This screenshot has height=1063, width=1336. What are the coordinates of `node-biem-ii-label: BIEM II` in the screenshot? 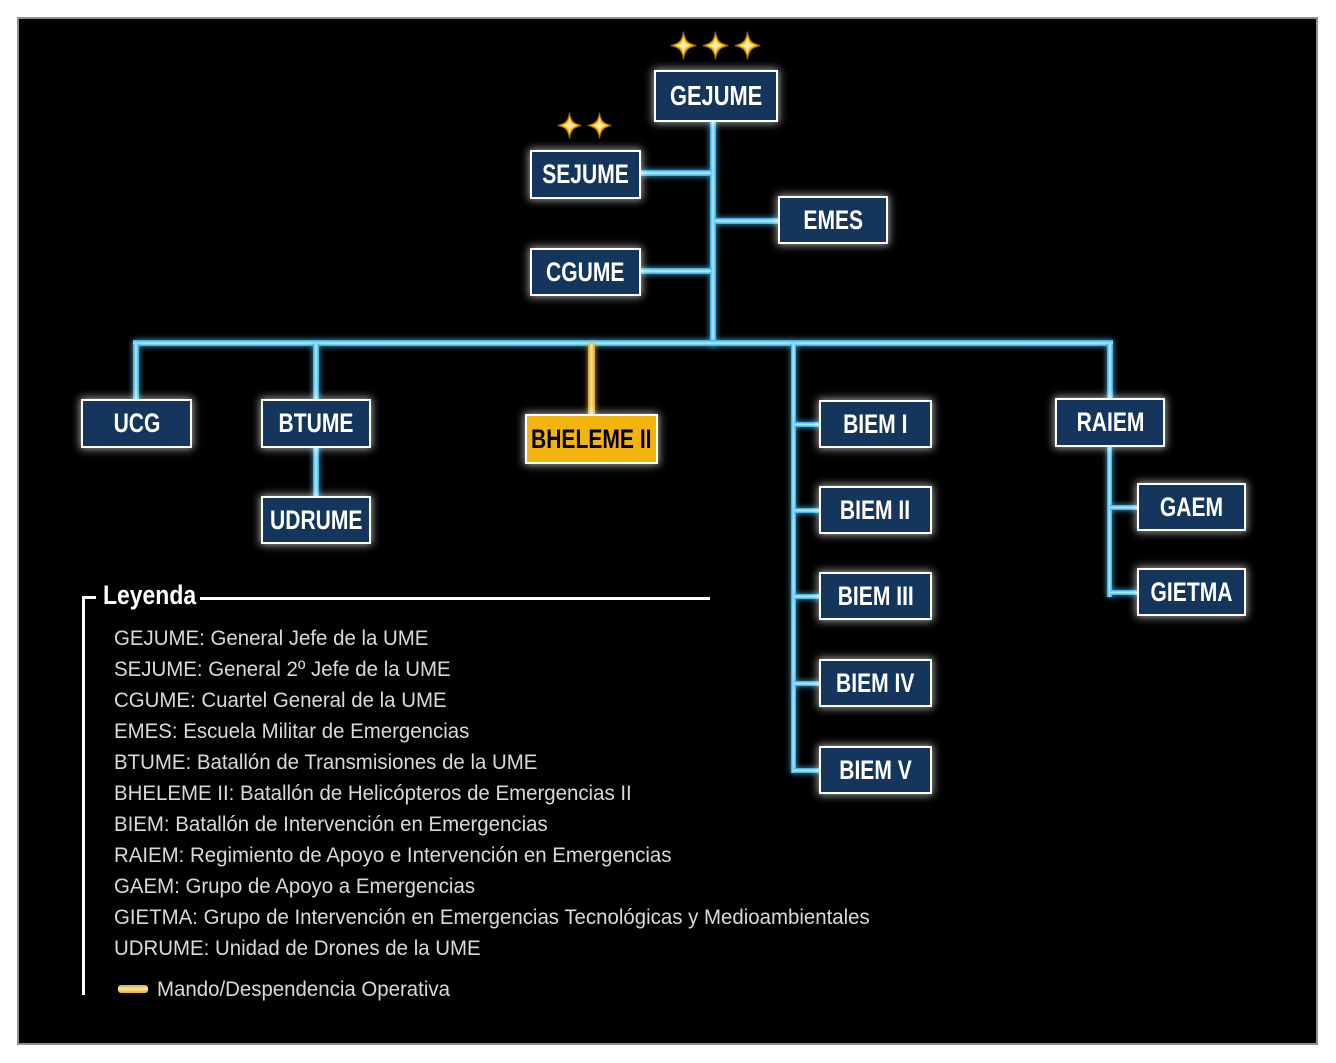 It's located at (875, 509).